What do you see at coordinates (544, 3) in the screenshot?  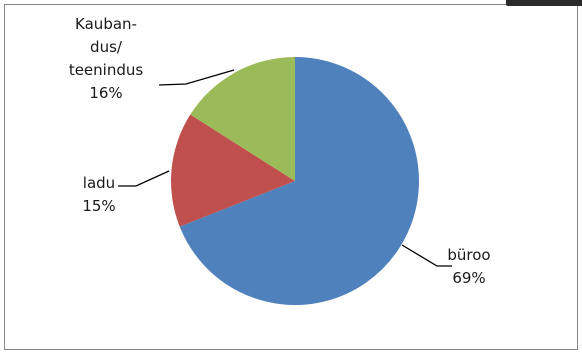 I see `corner-image-fragment` at bounding box center [544, 3].